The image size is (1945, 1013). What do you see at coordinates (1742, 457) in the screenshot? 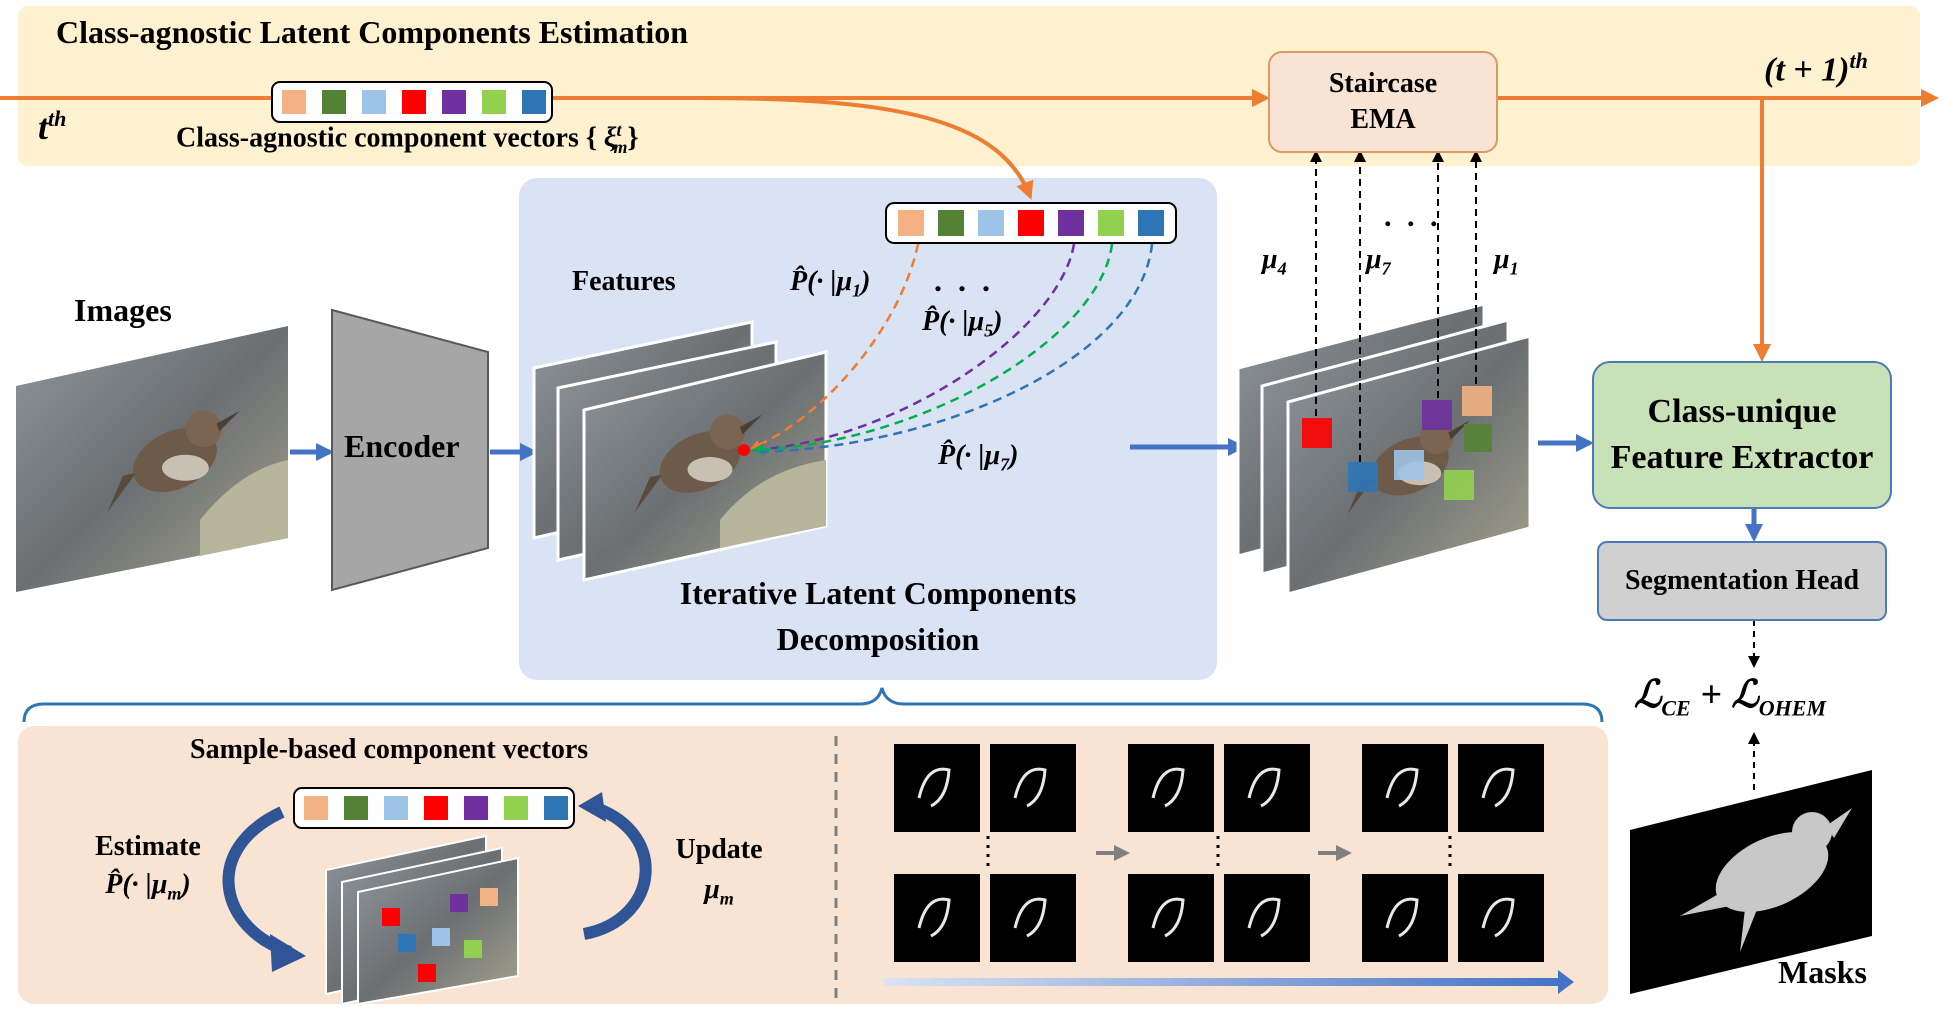
I see `extractor-line2: Feature Extractor` at bounding box center [1742, 457].